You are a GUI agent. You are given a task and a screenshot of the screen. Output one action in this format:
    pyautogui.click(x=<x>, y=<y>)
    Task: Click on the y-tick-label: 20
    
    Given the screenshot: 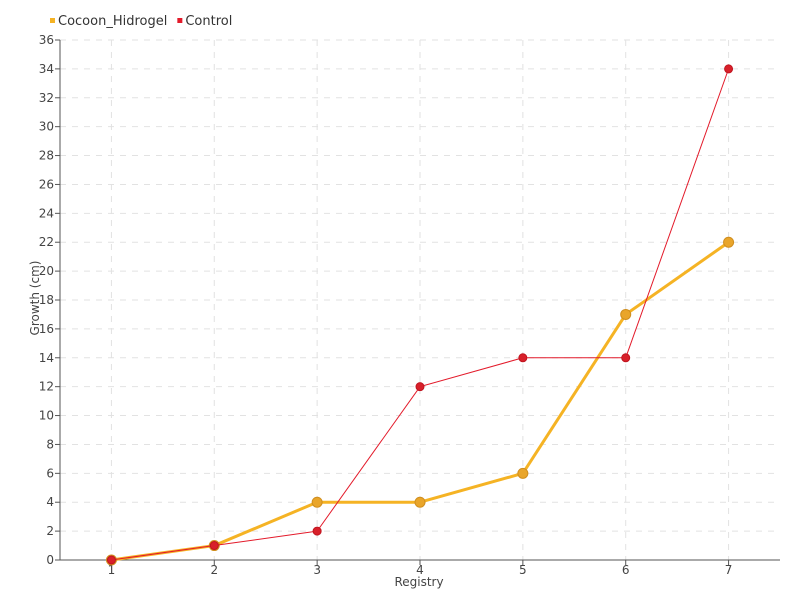 What is the action you would take?
    pyautogui.click(x=46, y=271)
    